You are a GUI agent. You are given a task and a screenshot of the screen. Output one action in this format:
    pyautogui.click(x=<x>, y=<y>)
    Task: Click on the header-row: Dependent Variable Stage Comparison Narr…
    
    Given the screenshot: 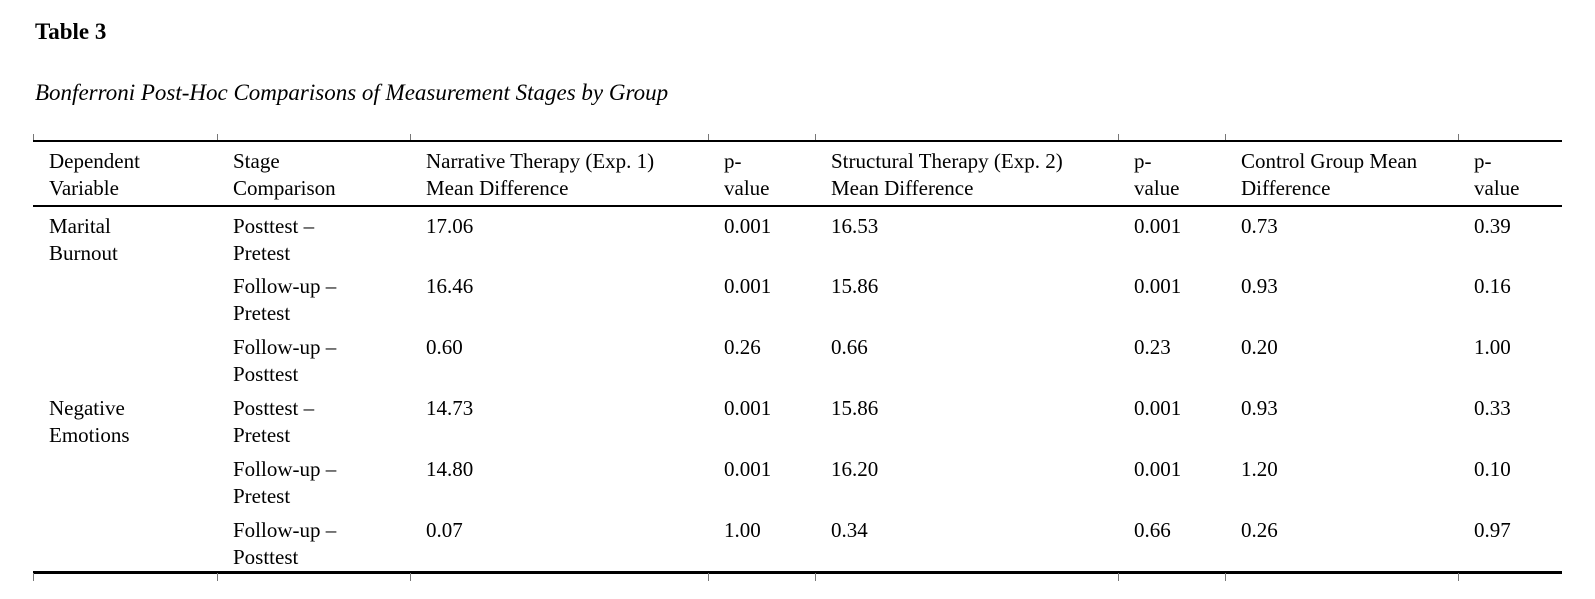 What is the action you would take?
    pyautogui.click(x=797, y=174)
    